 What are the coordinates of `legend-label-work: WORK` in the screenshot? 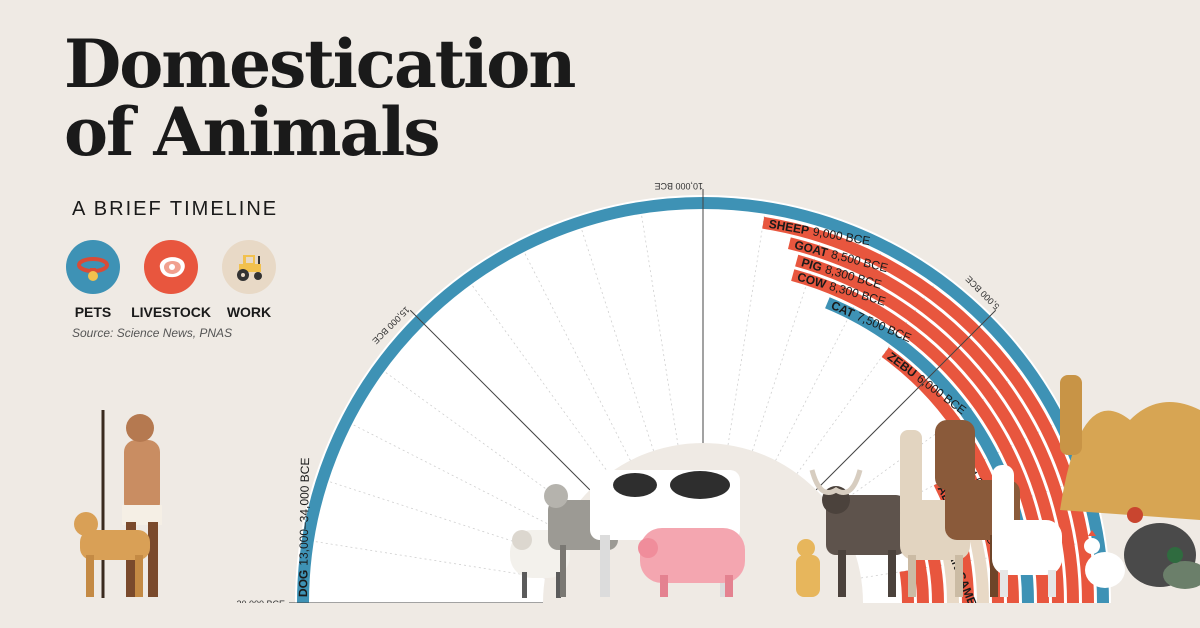 It's located at (249, 312).